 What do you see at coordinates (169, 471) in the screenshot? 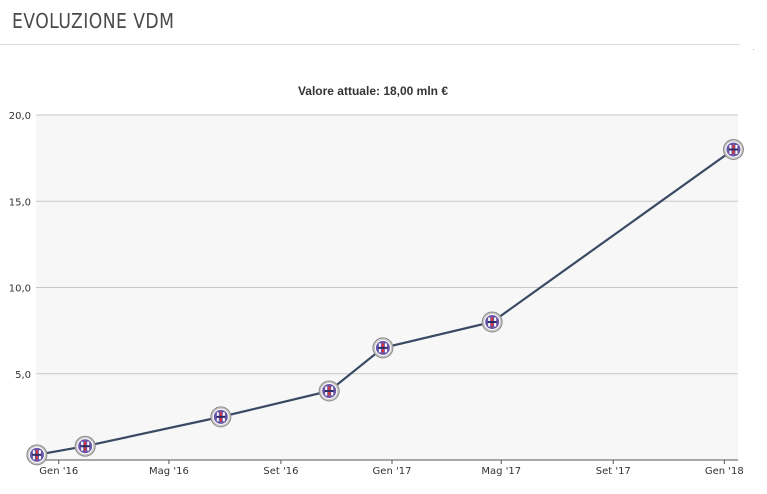
I see `x-tick-label: Mag '16` at bounding box center [169, 471].